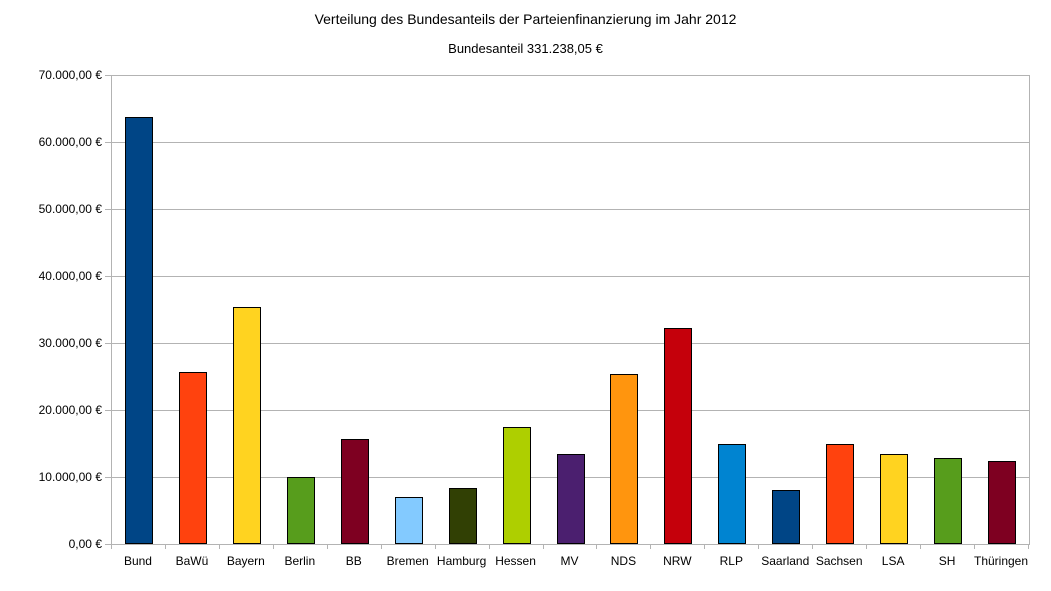 The image size is (1051, 591). What do you see at coordinates (678, 435) in the screenshot?
I see `bar-NRW` at bounding box center [678, 435].